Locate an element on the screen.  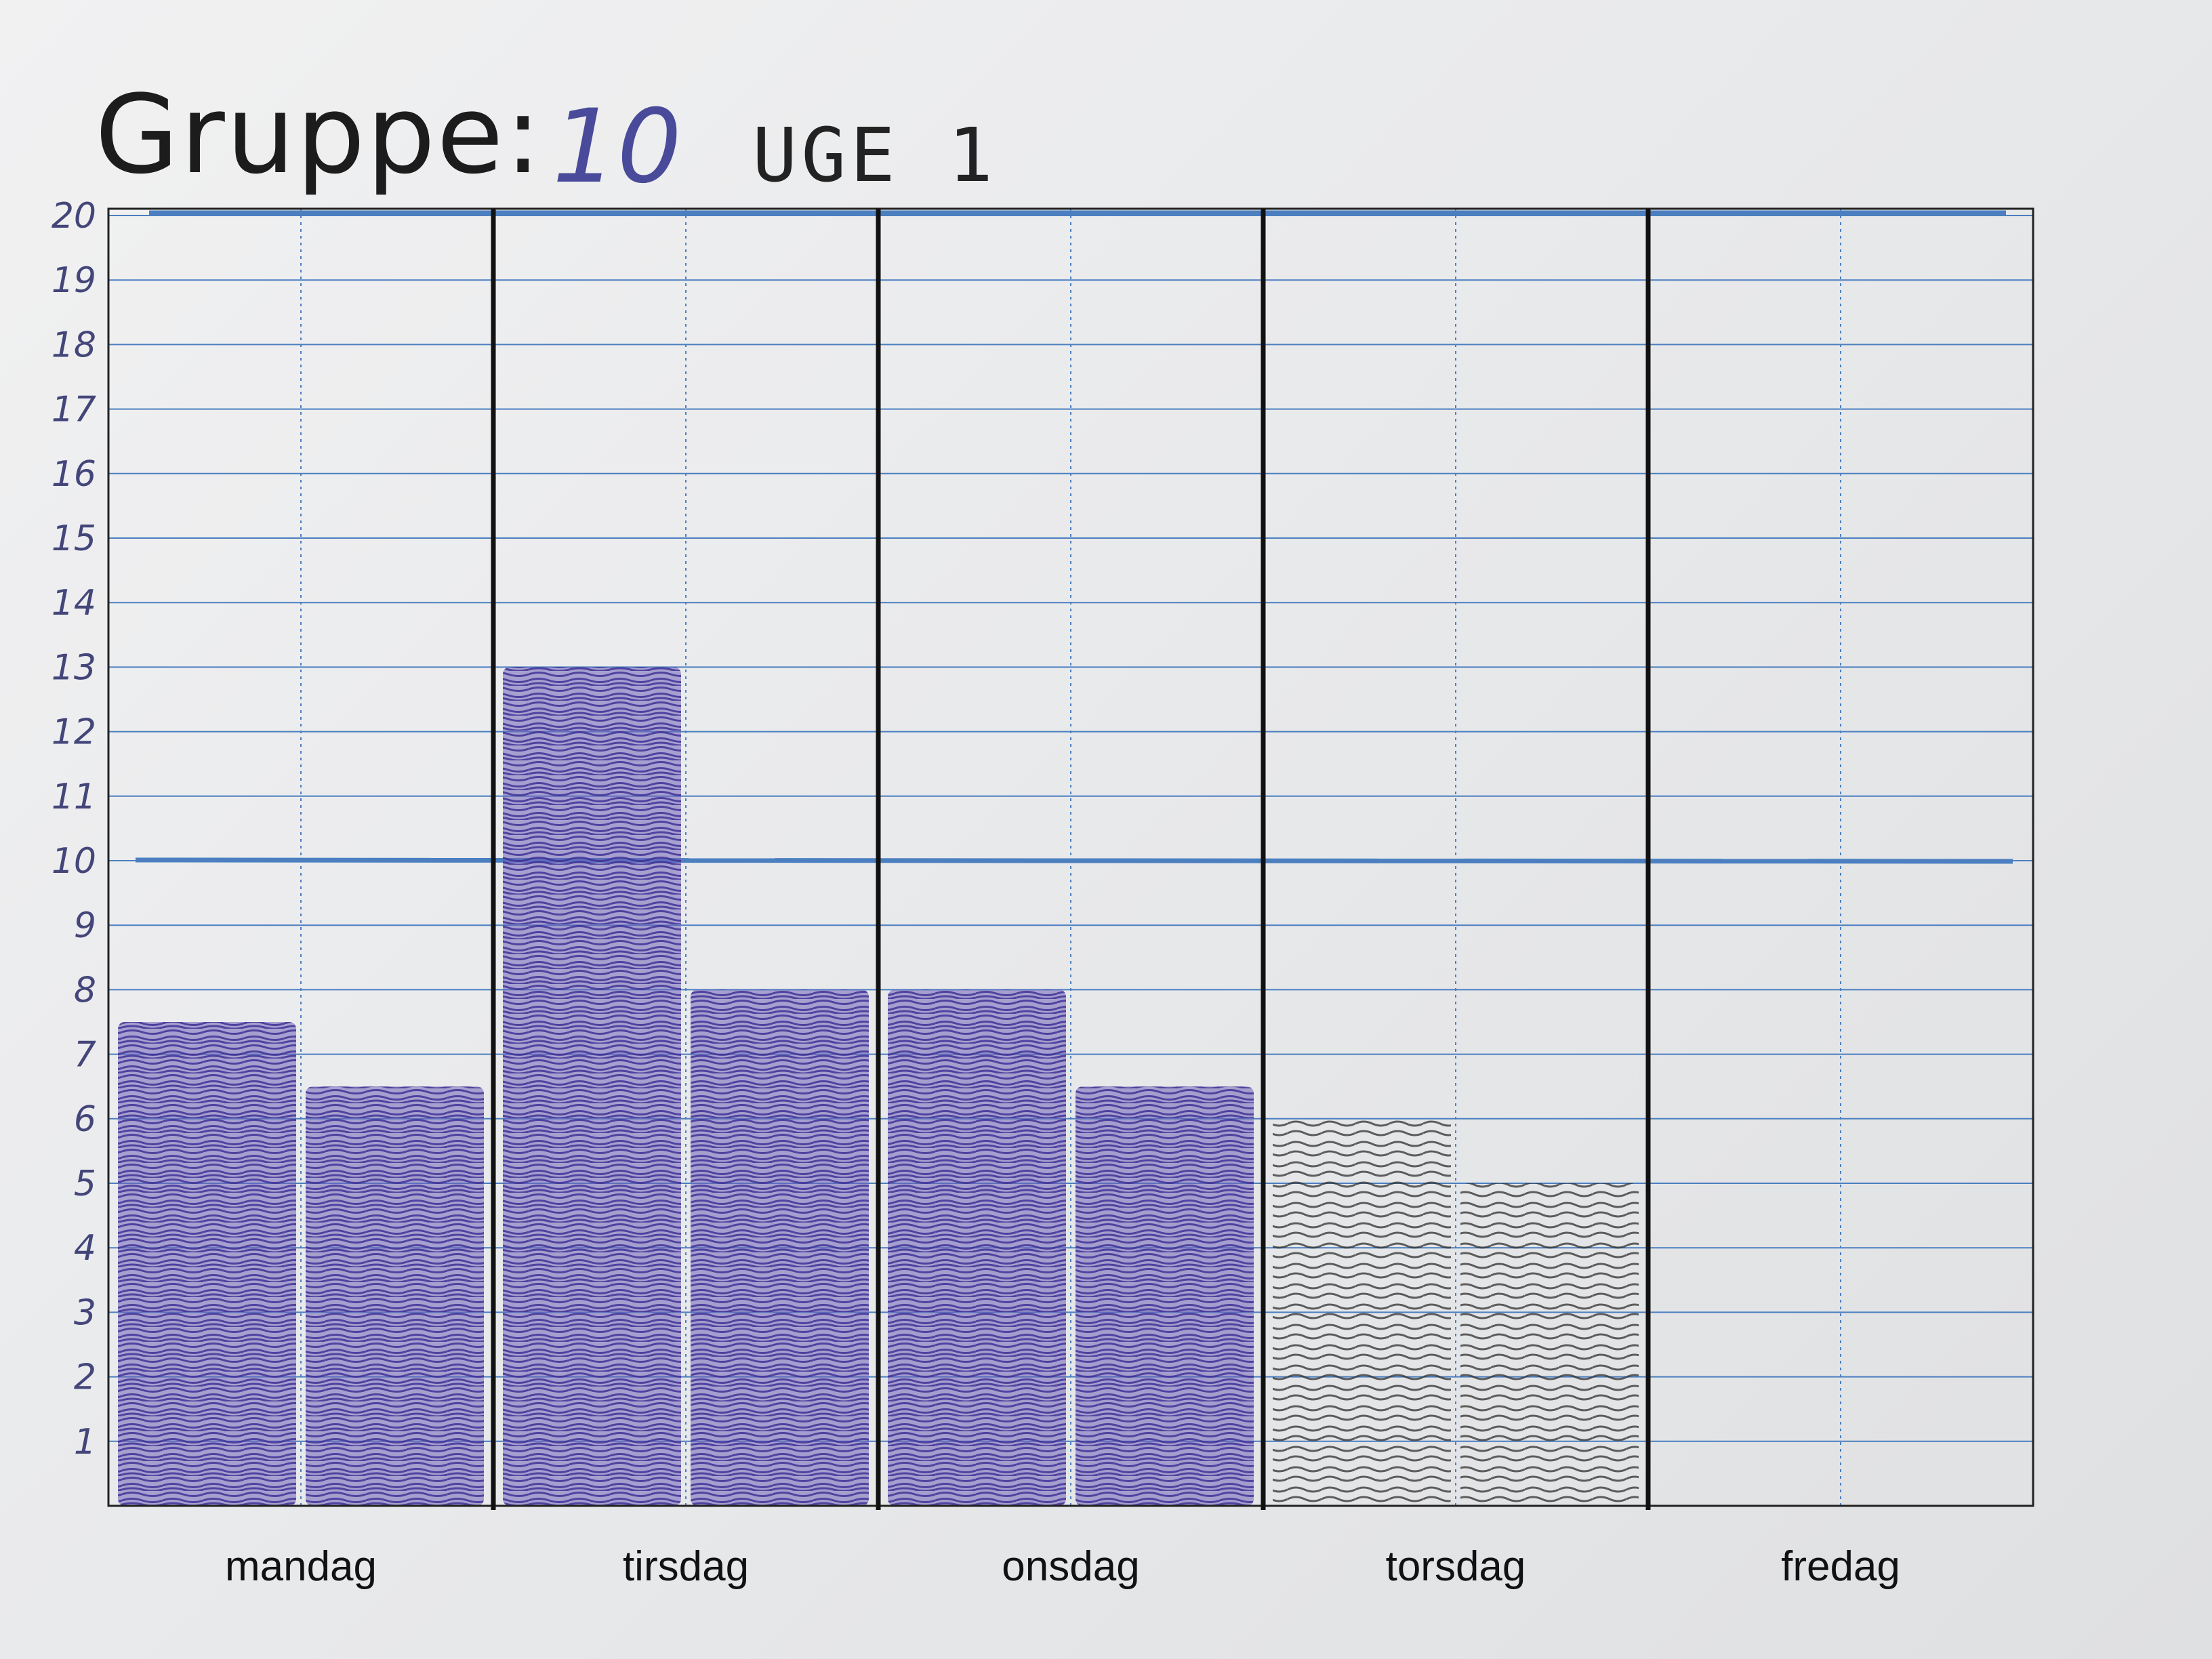
y-tick-label: 11 is located at coordinates (74, 797).